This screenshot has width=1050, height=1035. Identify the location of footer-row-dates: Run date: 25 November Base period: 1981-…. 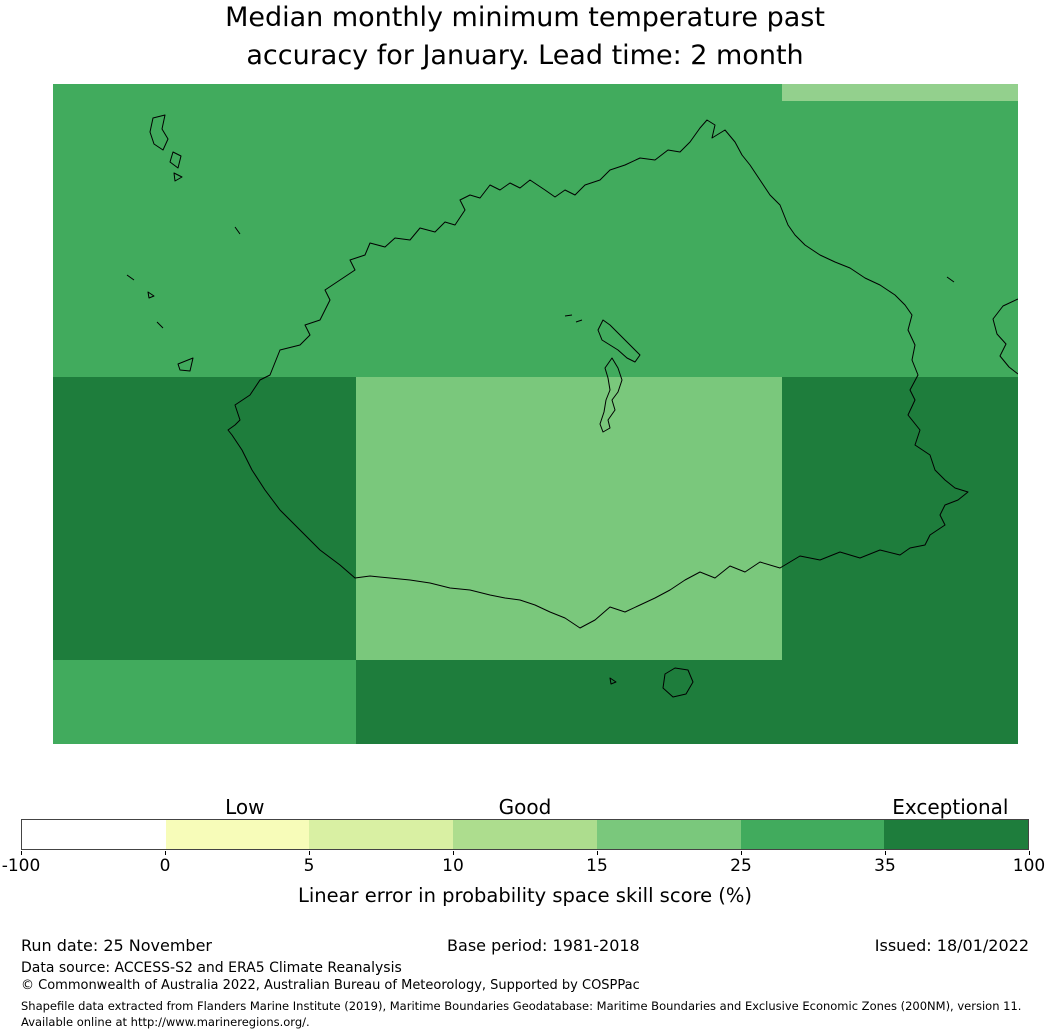
(525, 945).